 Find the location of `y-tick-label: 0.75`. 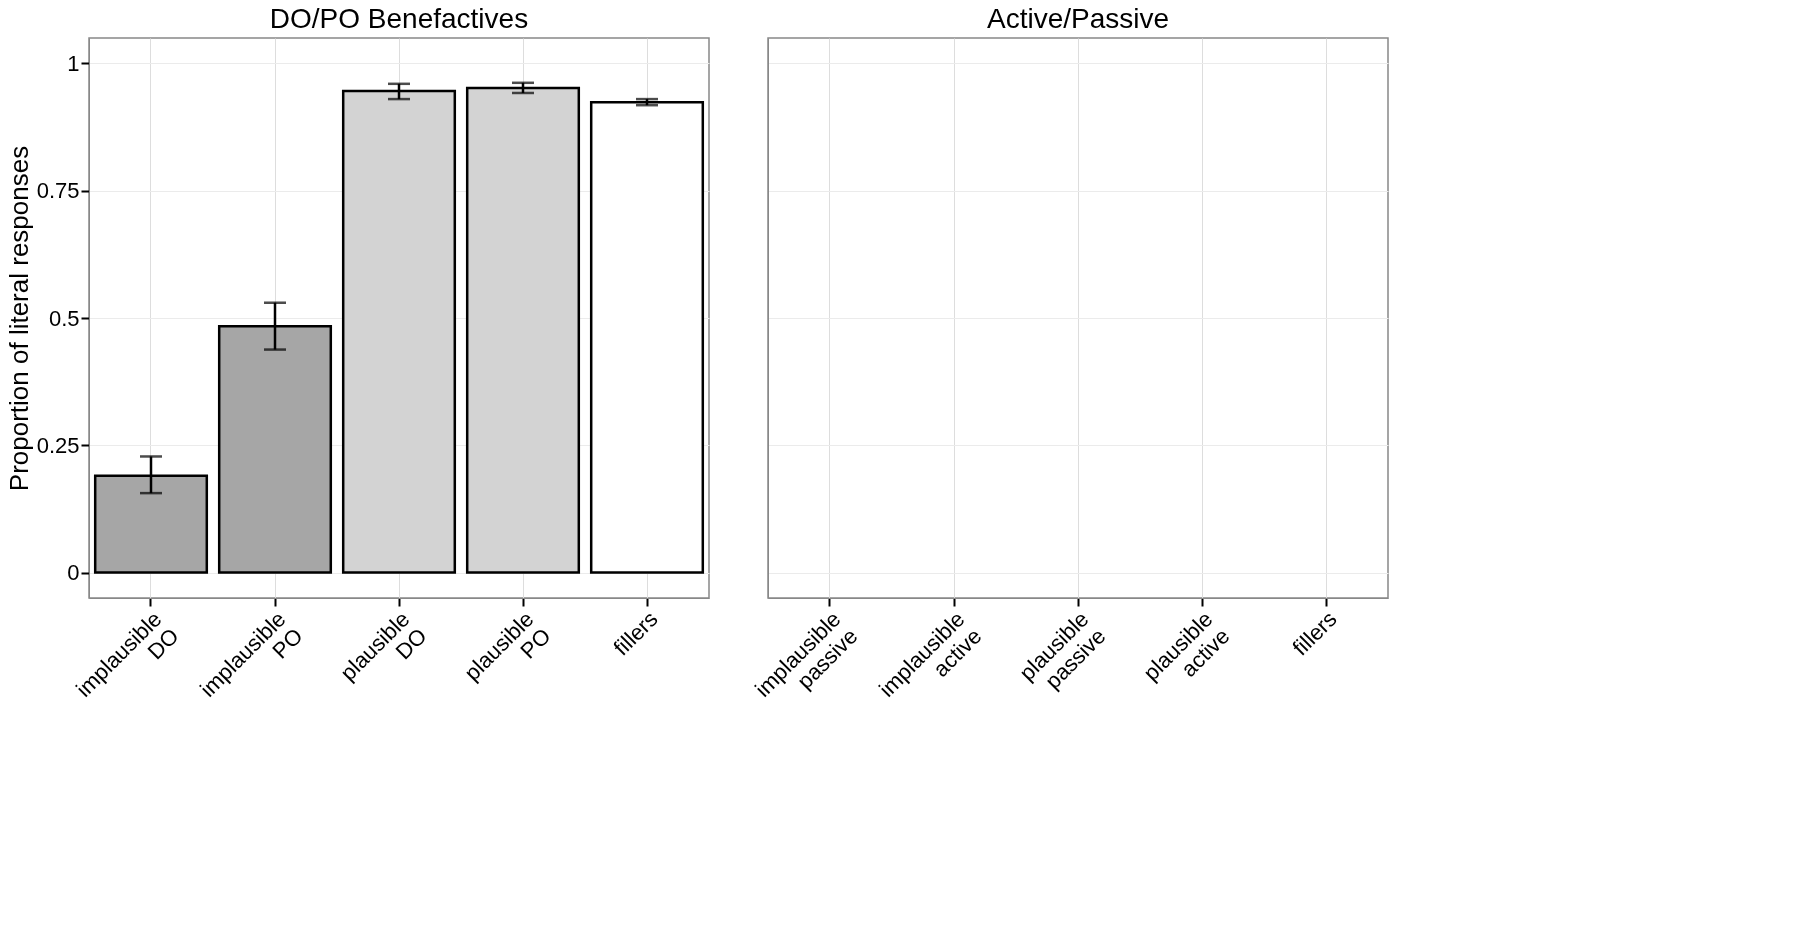

y-tick-label: 0.75 is located at coordinates (58, 191).